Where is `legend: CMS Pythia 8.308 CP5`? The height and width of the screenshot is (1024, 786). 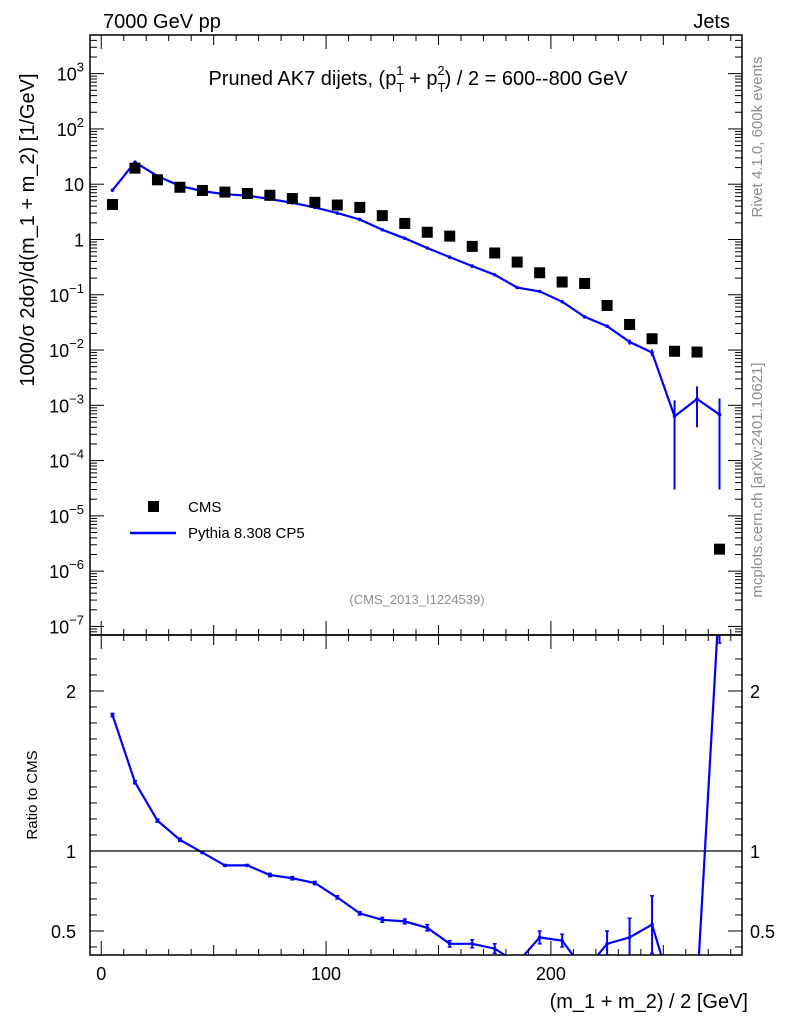 legend: CMS Pythia 8.308 CP5 is located at coordinates (217, 520).